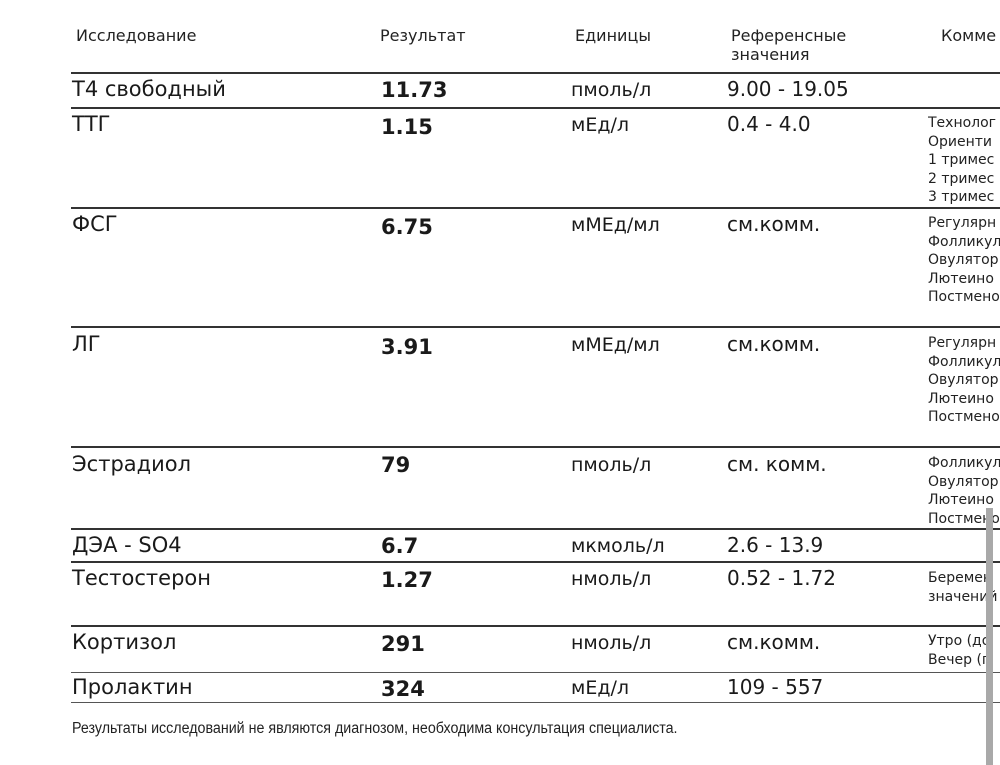 The image size is (1000, 765). Describe the element at coordinates (132, 464) in the screenshot. I see `test-name: Эстрадиол` at that location.